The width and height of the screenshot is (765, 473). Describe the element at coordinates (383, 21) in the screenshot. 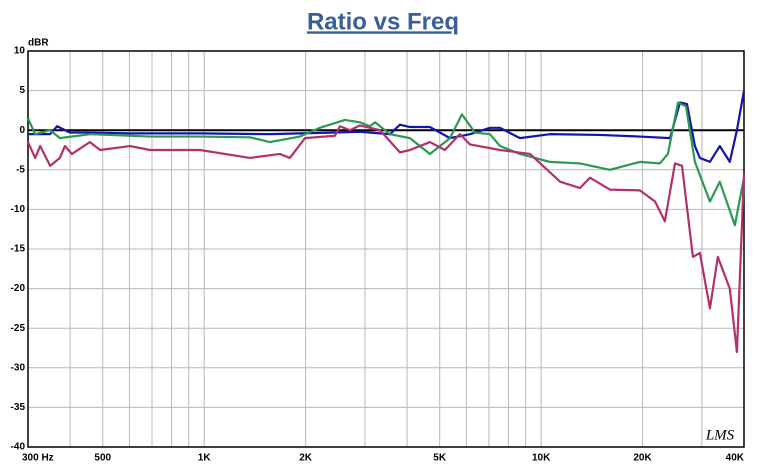

I see `chart-title: Ratio vs Freq` at that location.